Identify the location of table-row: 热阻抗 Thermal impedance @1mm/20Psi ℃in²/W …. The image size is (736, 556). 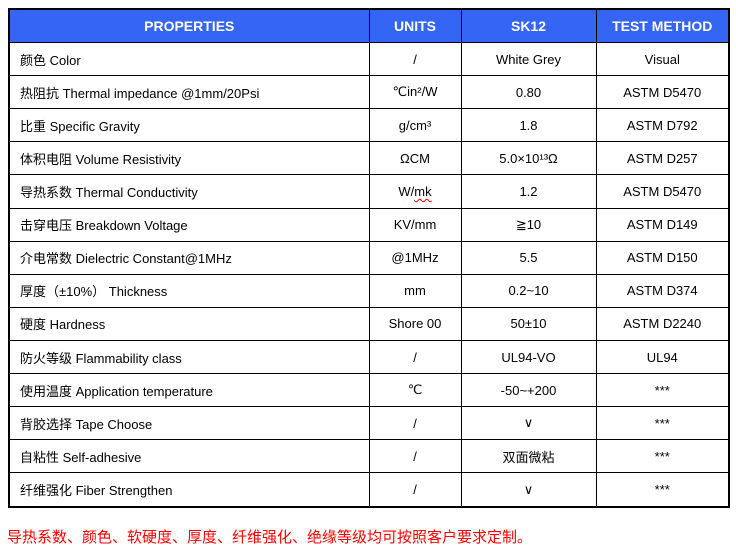
(369, 92).